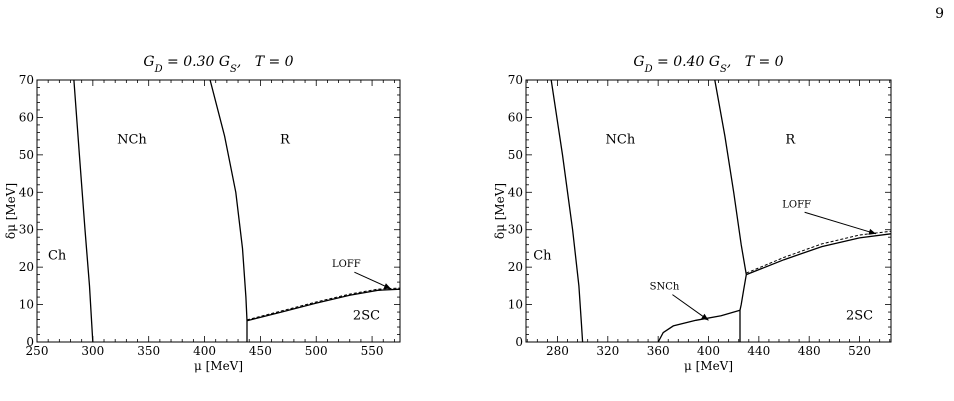 The height and width of the screenshot is (401, 954). What do you see at coordinates (316, 351) in the screenshot?
I see `x-tick-label: 500` at bounding box center [316, 351].